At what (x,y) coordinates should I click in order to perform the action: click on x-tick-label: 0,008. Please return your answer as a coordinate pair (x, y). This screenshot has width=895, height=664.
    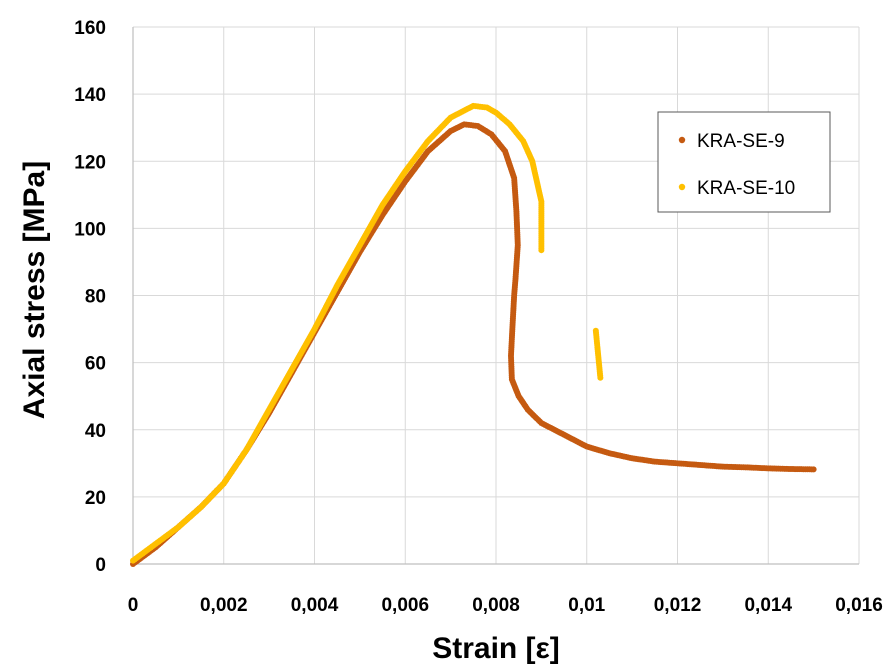
    Looking at the image, I should click on (496, 605).